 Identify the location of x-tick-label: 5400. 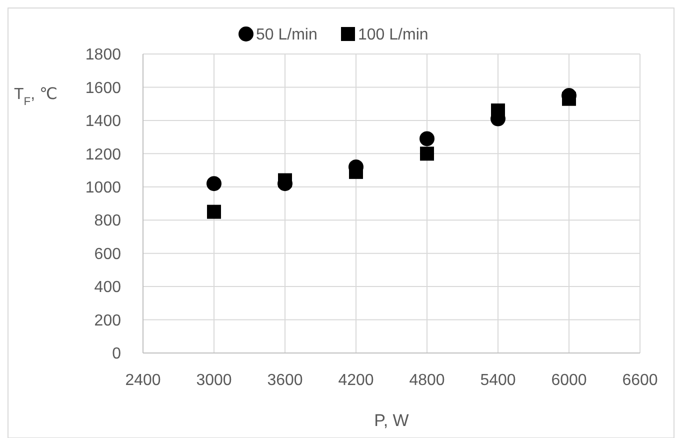
(498, 380).